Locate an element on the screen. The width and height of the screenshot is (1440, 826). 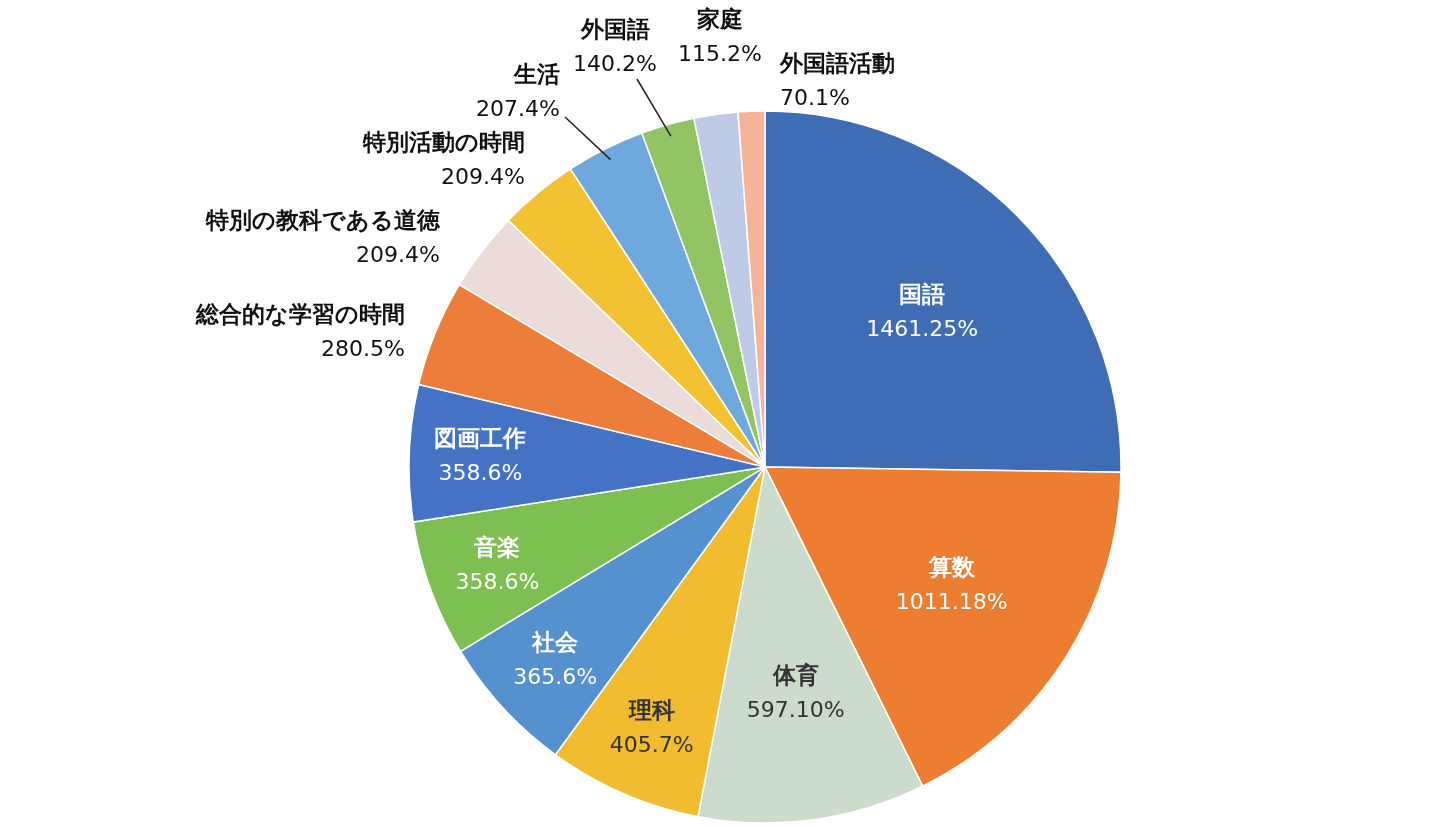
data-label: 115.2% is located at coordinates (720, 53).